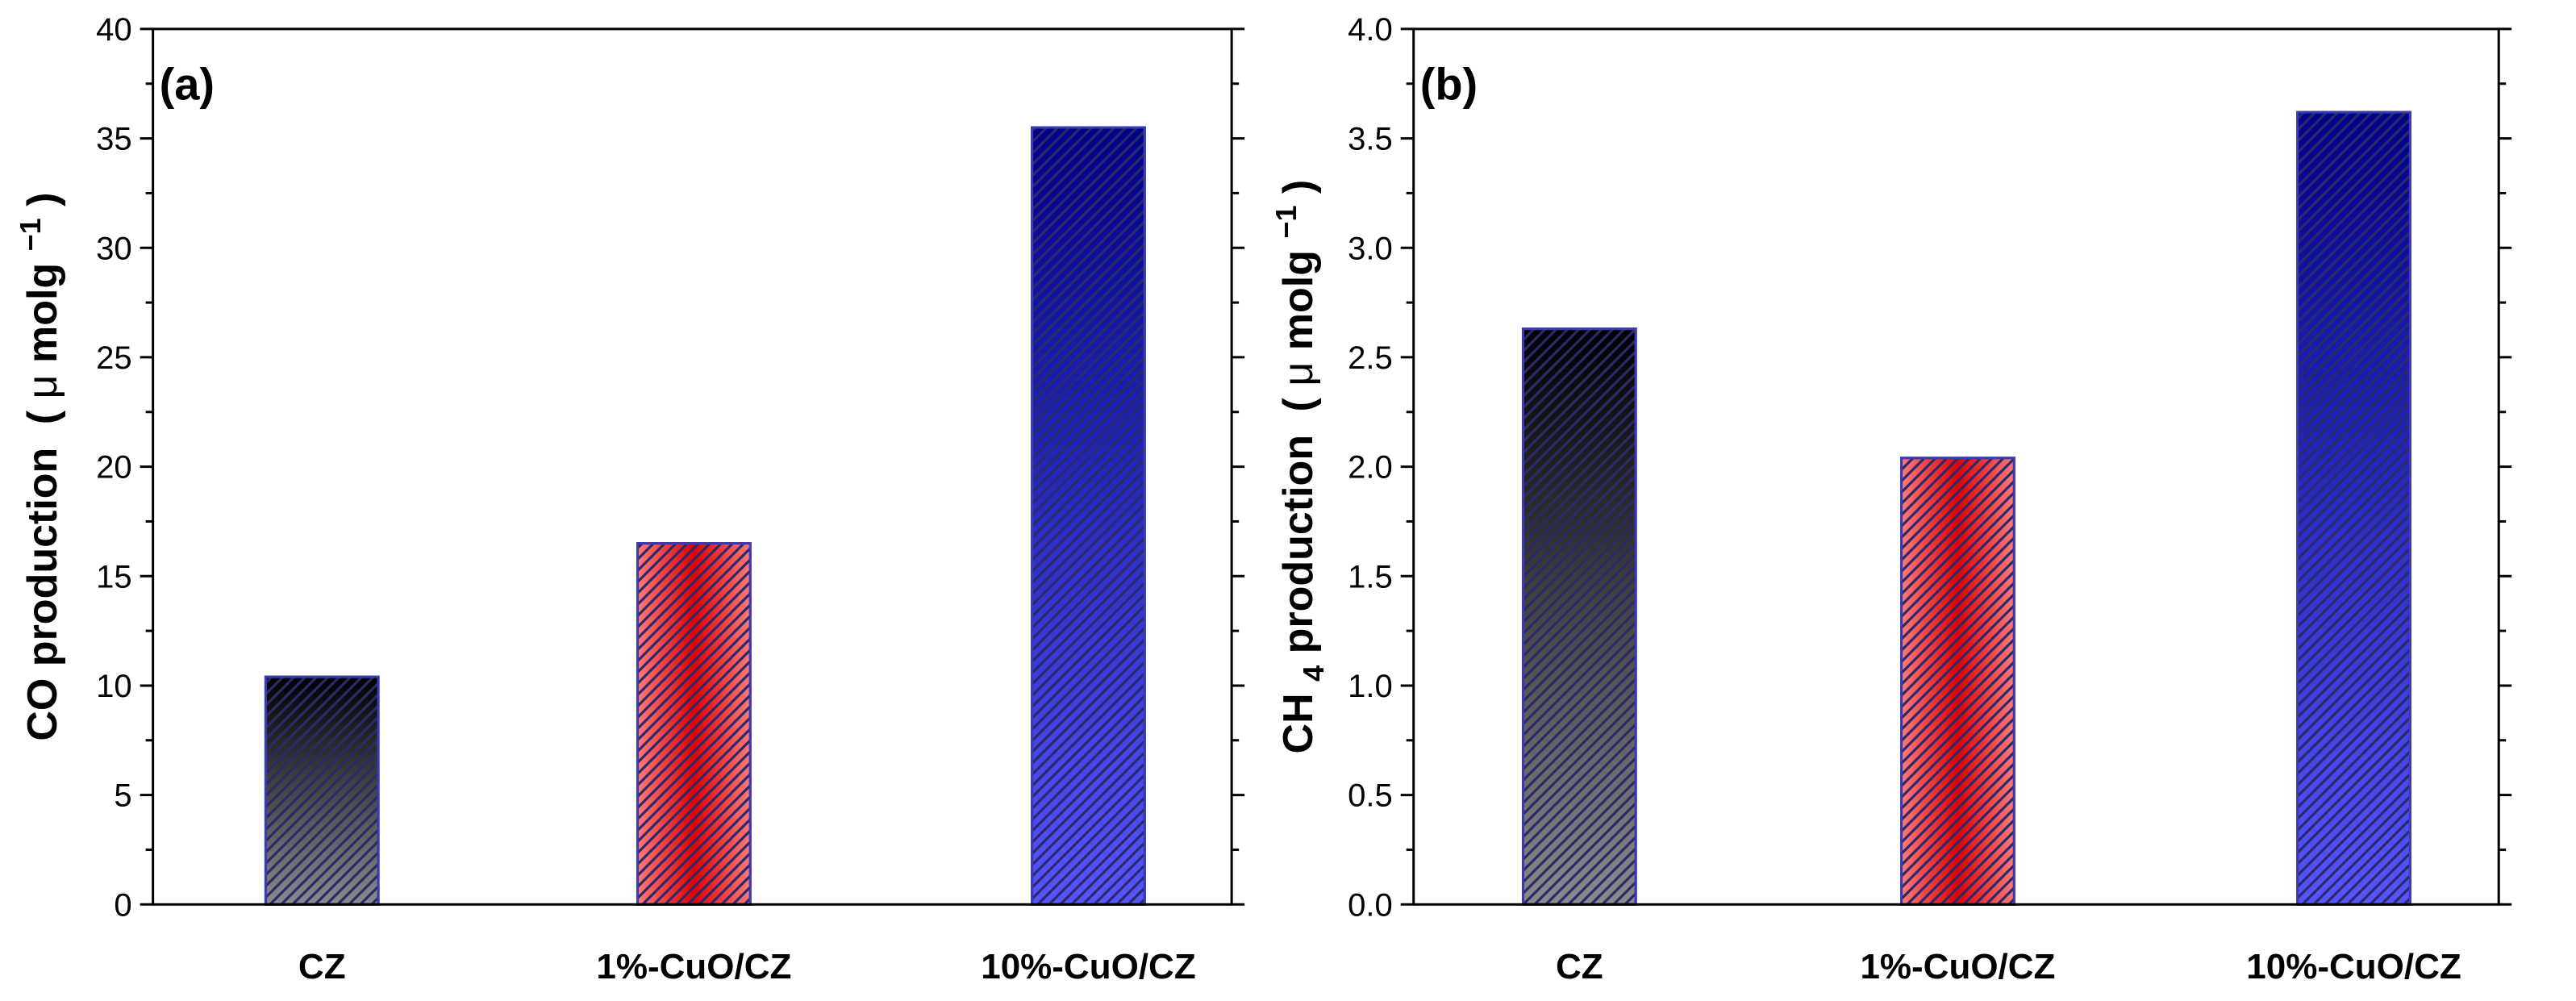 The width and height of the screenshot is (2576, 1001). I want to click on panel-b-ytick-label: 0.0, so click(1370, 905).